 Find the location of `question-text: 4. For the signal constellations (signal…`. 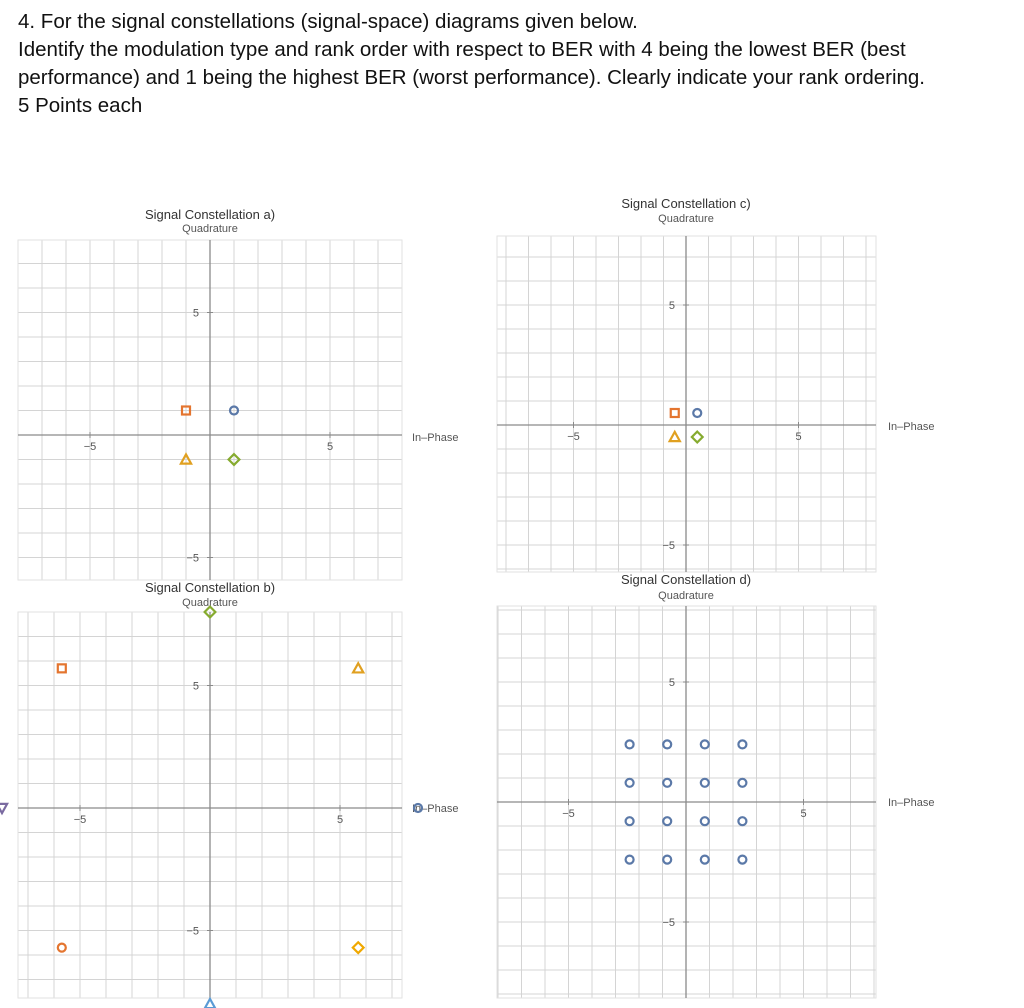

question-text: 4. For the signal constellations (signal… is located at coordinates (518, 64).